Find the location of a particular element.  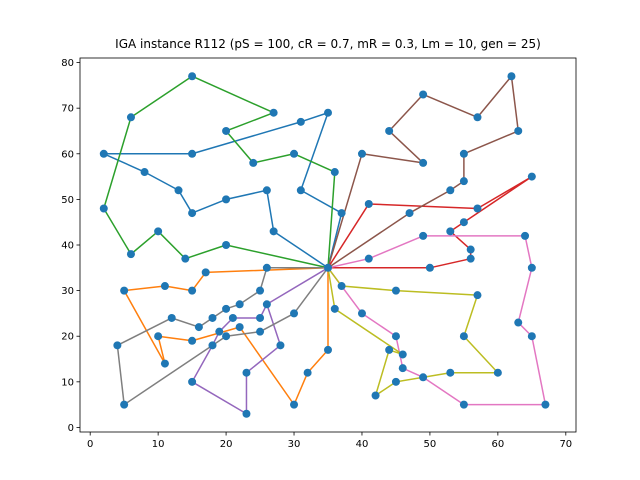

x-tick-label: 70 is located at coordinates (565, 444).